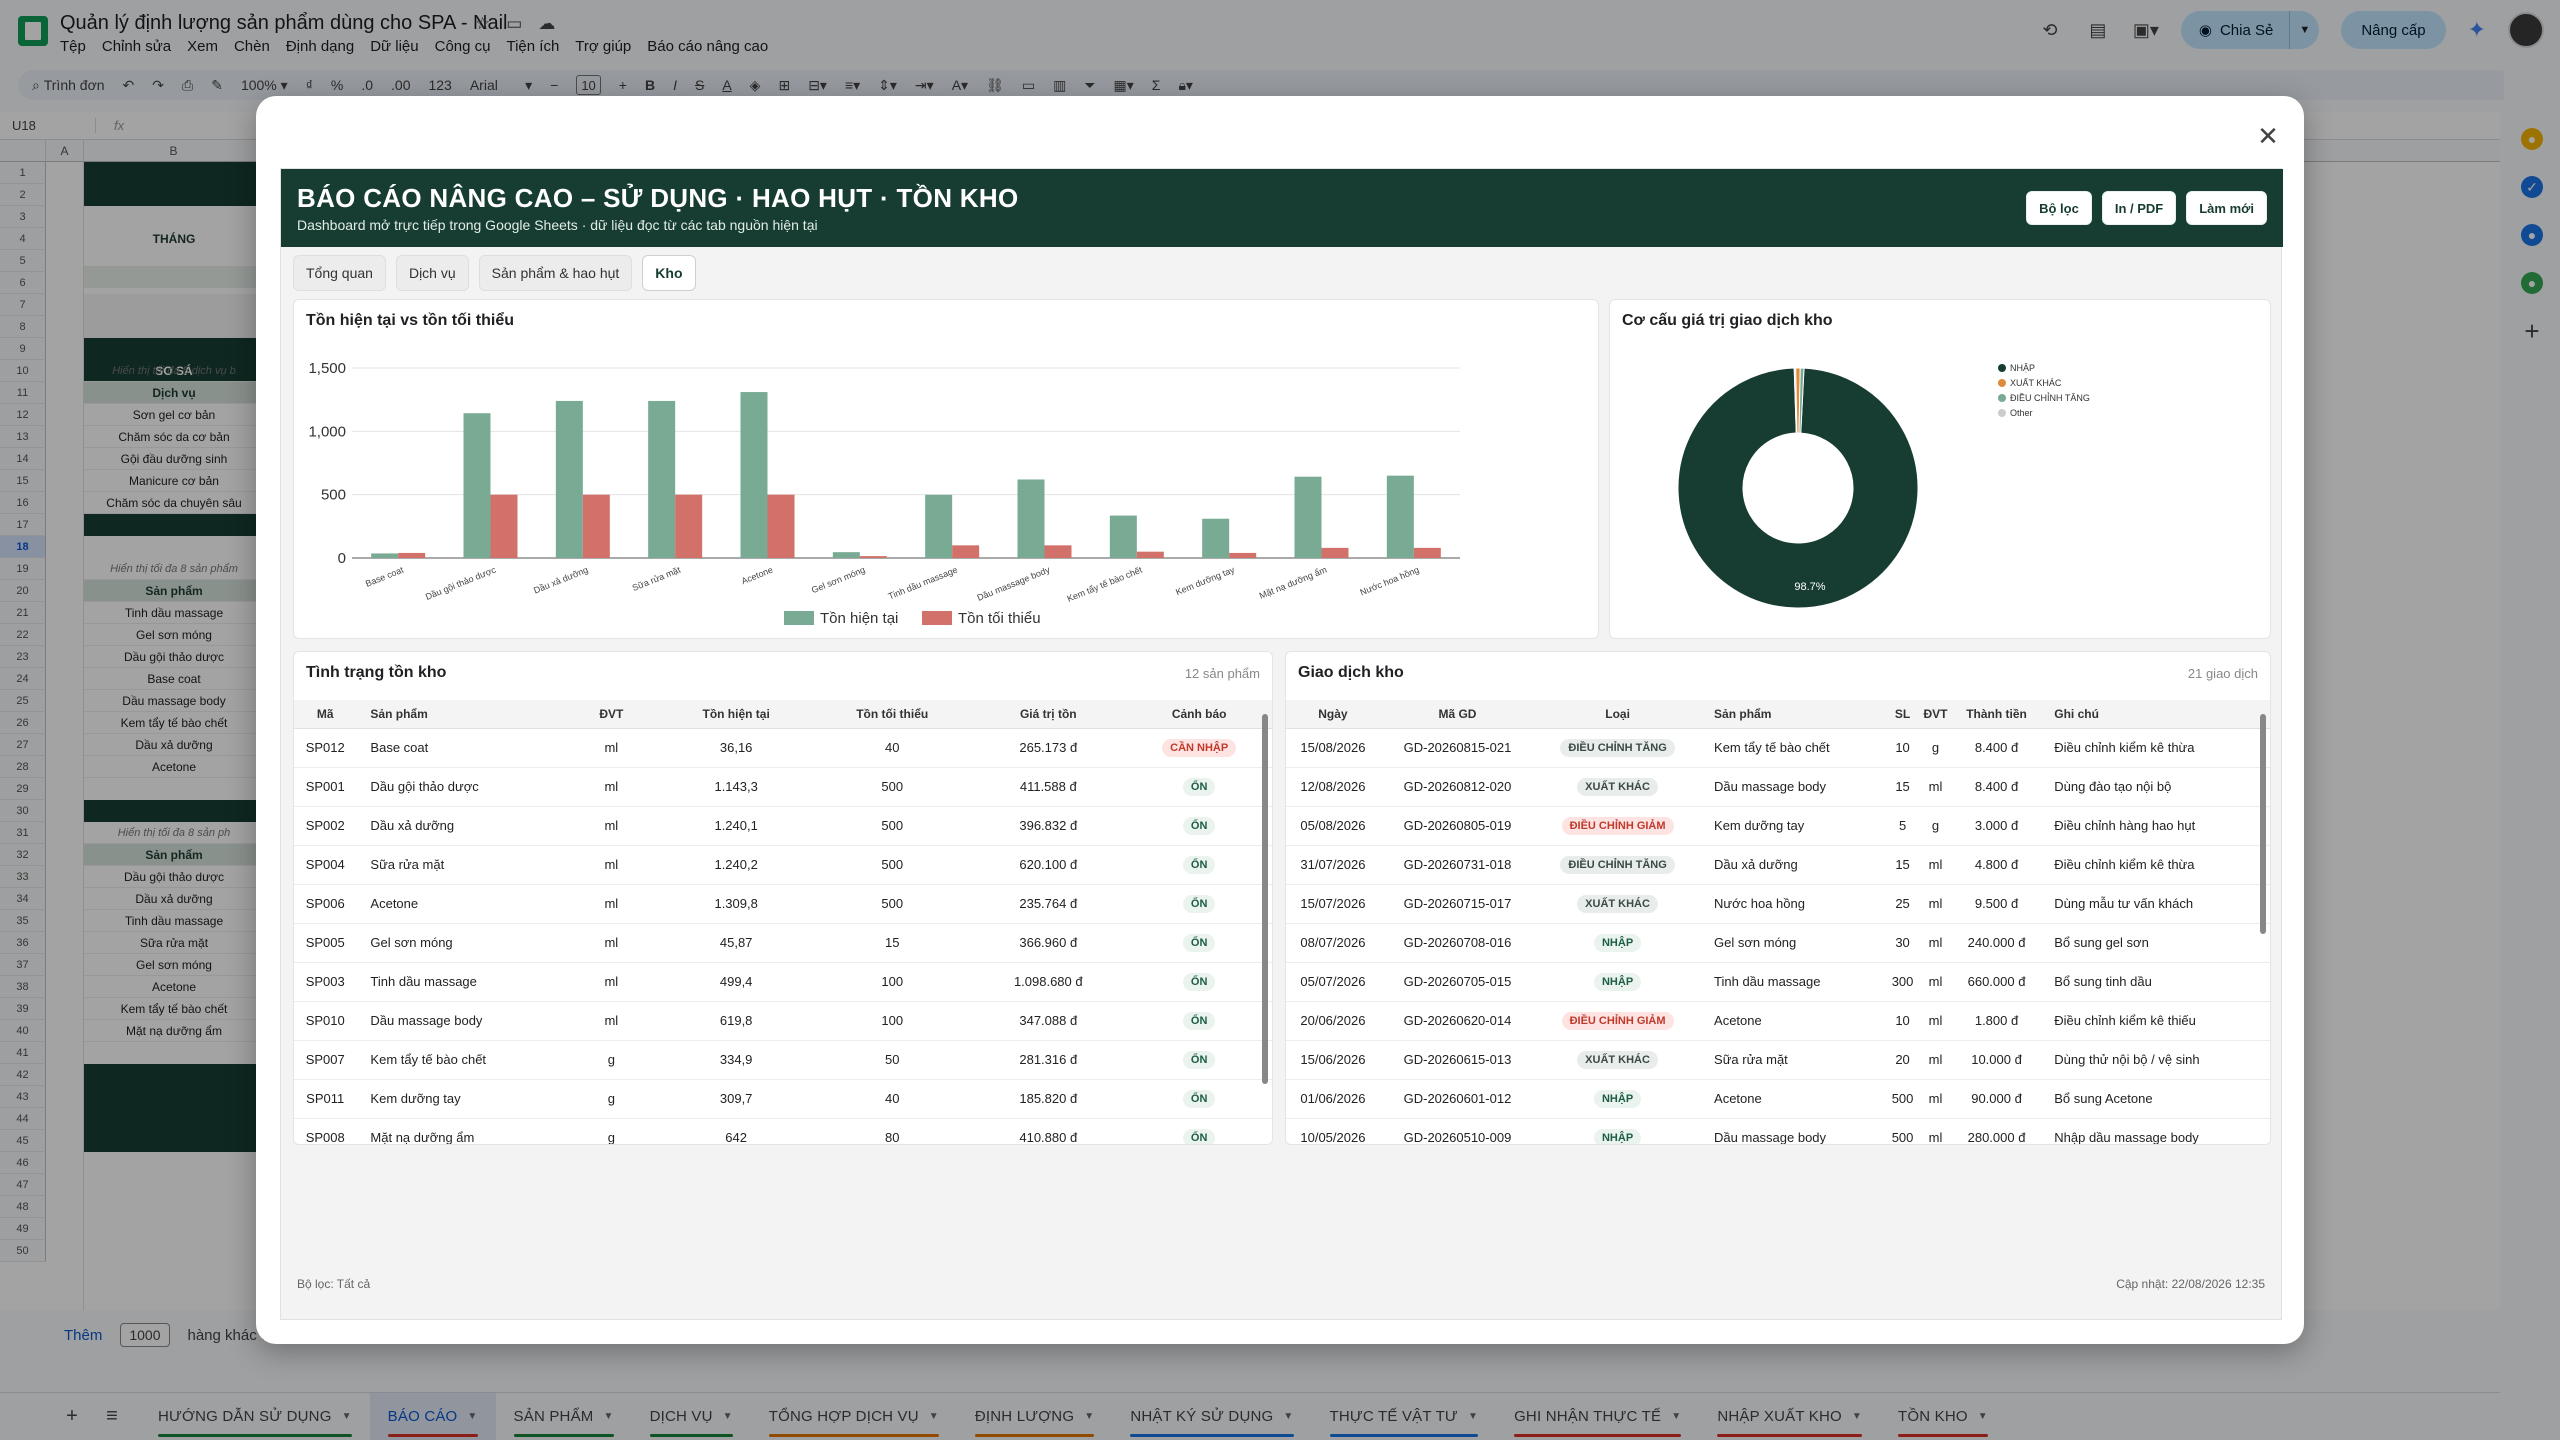  I want to click on menu-3: Chèn, so click(251, 46).